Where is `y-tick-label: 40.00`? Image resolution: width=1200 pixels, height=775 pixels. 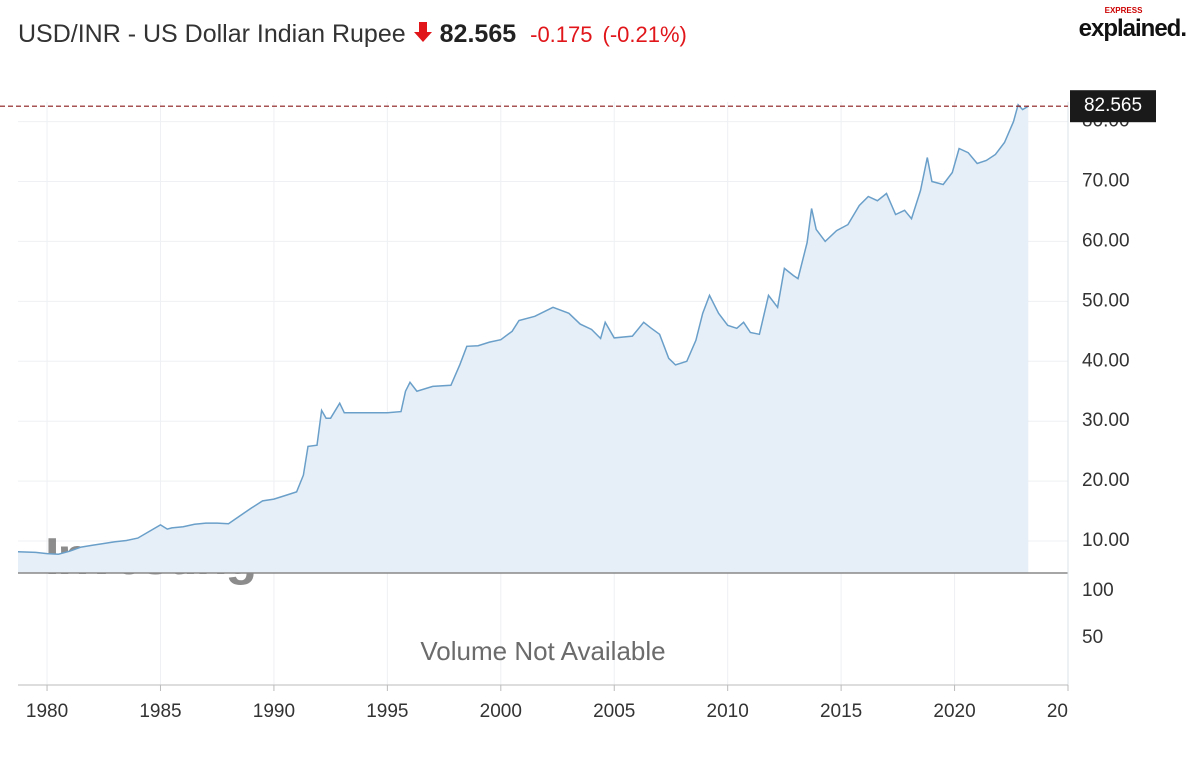 y-tick-label: 40.00 is located at coordinates (1106, 360).